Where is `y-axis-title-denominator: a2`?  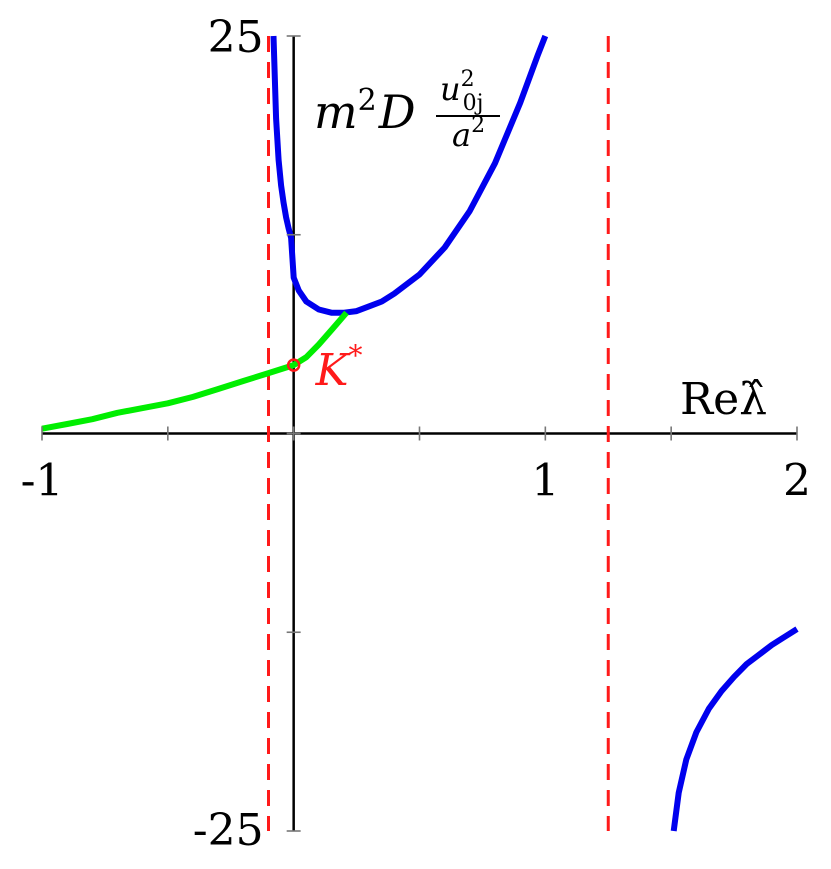
y-axis-title-denominator: a2 is located at coordinates (468, 133).